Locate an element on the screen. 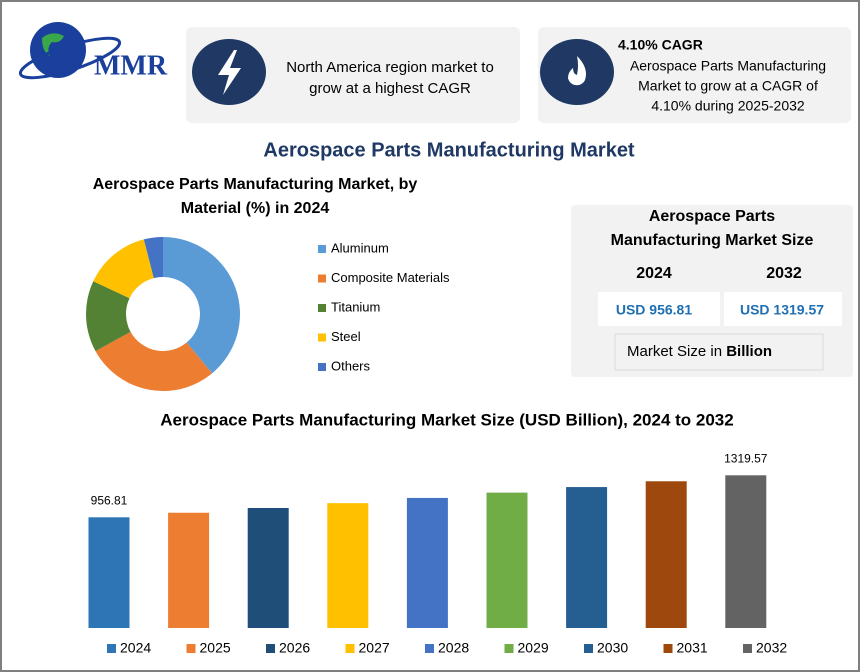 Image resolution: width=860 pixels, height=672 pixels. card-icon is located at coordinates (577, 72).